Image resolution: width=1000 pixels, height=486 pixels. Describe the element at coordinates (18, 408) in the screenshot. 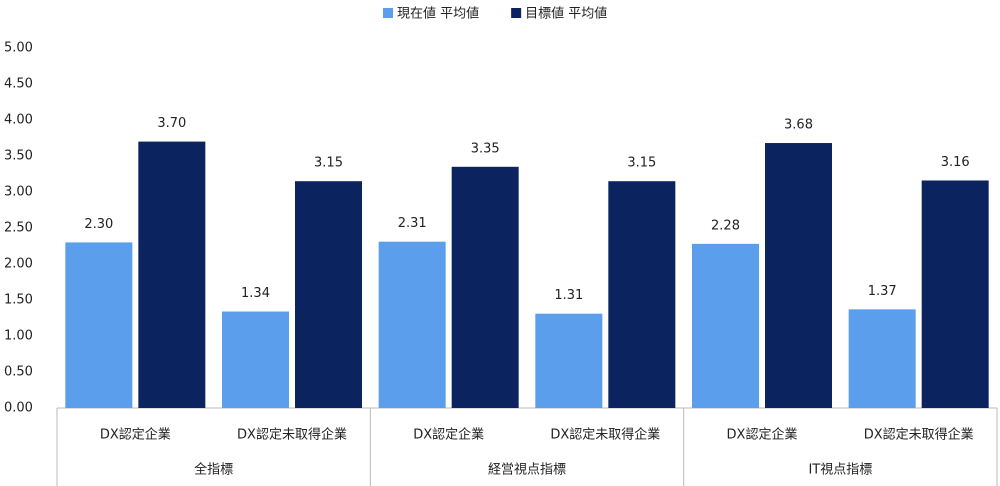

I see `y-tick-label: 0.00` at that location.